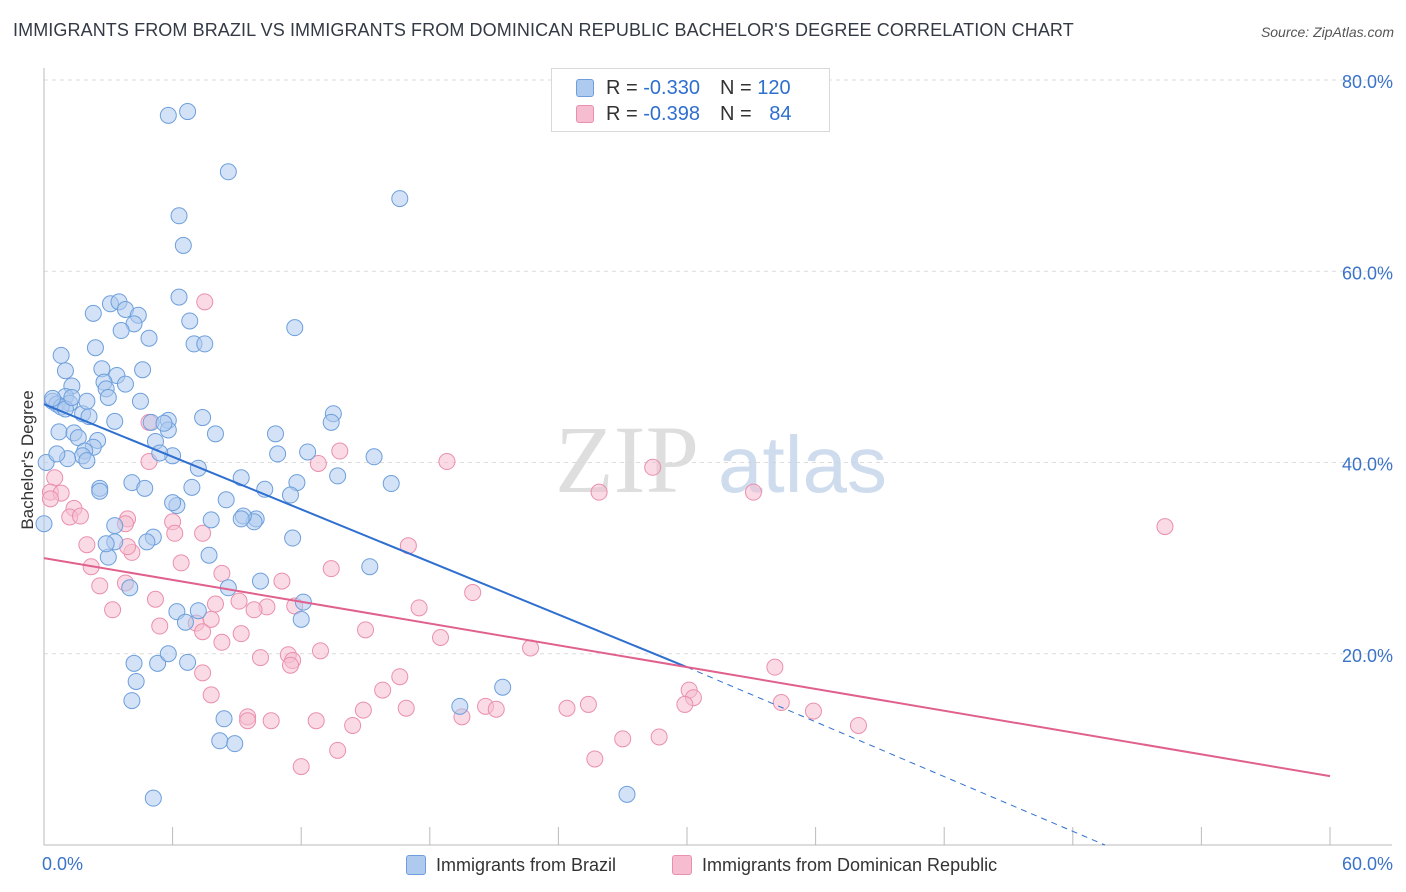 Image resolution: width=1406 pixels, height=892 pixels. Describe the element at coordinates (27, 460) in the screenshot. I see `y-axis-label: Bachelor's Degree` at that location.